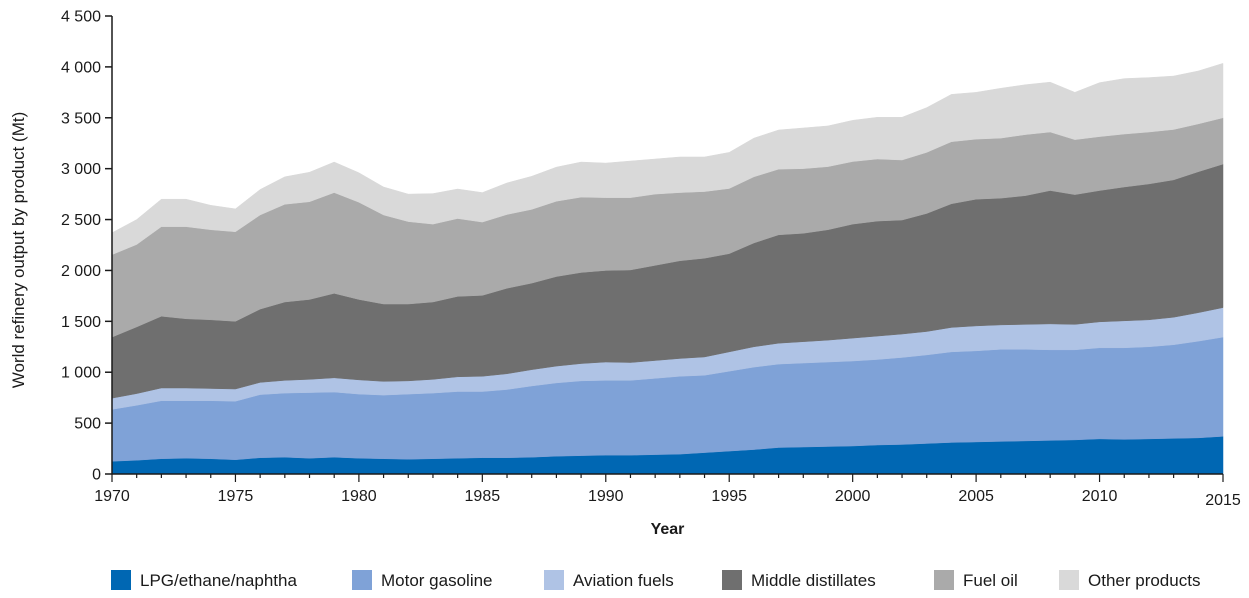 Image resolution: width=1249 pixels, height=598 pixels. Describe the element at coordinates (96, 475) in the screenshot. I see `y-tick-label: 0` at that location.